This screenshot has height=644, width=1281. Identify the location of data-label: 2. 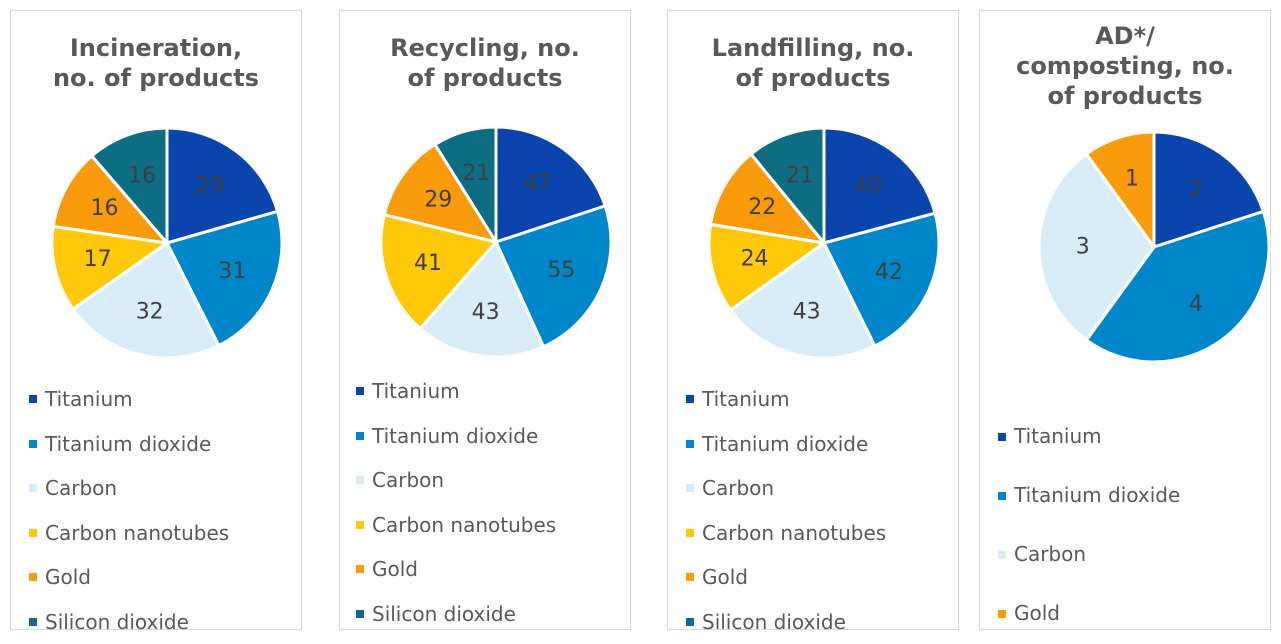
(1196, 189).